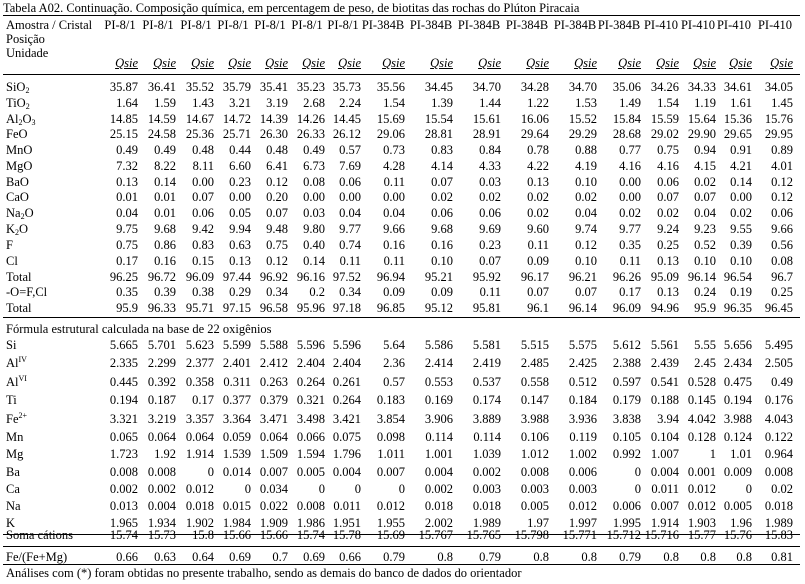  Describe the element at coordinates (273, 419) in the screenshot. I see `formula-value-cell: 3.471` at that location.